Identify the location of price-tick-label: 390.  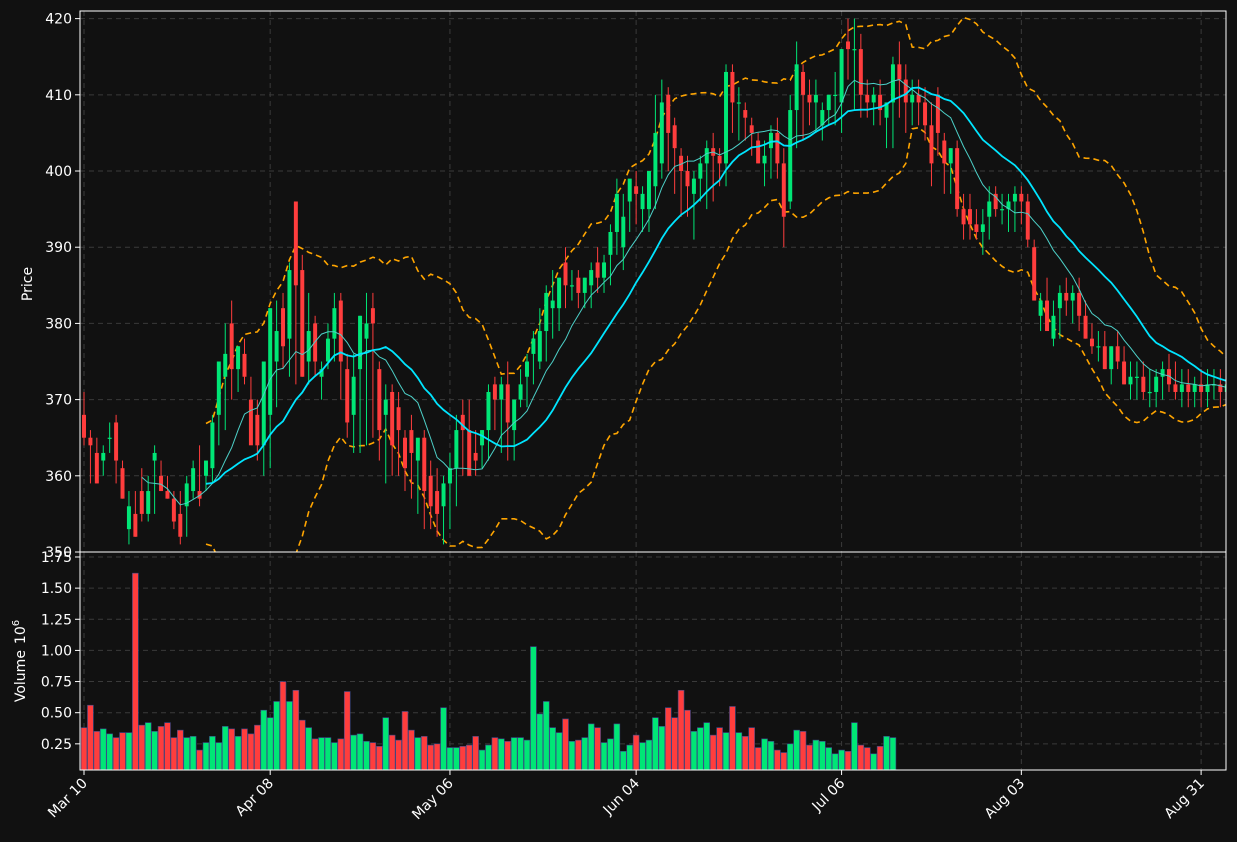
(58, 248).